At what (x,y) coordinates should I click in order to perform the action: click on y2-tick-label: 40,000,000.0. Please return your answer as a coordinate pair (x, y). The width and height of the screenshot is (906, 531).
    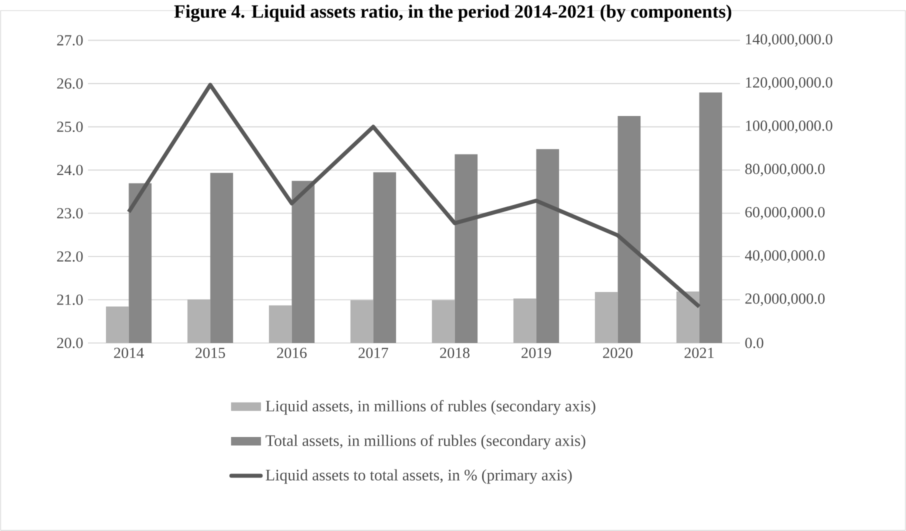
    Looking at the image, I should click on (784, 256).